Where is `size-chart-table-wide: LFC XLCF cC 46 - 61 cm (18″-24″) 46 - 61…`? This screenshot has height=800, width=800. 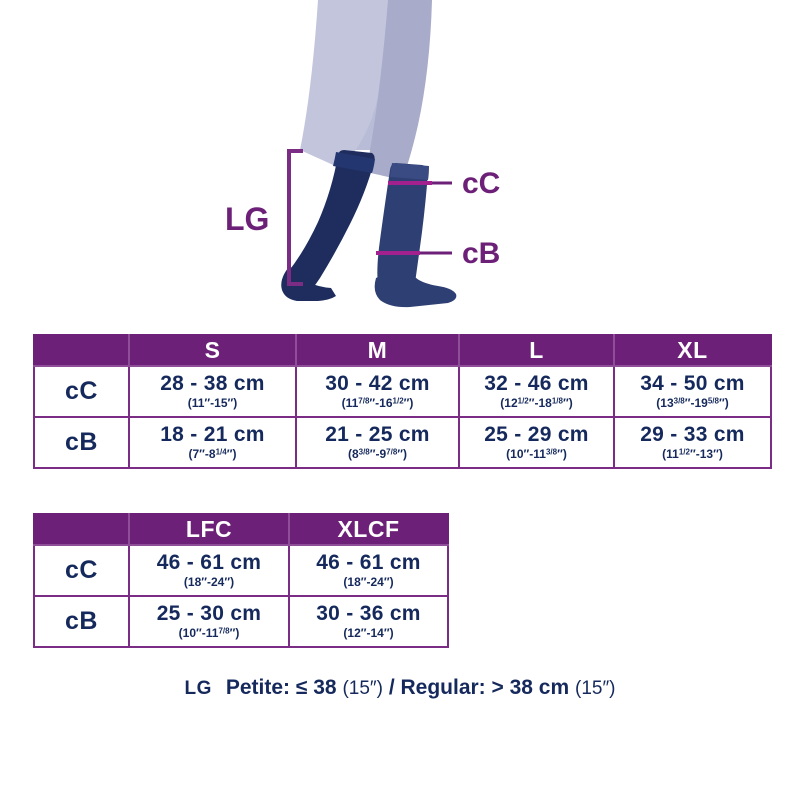 size-chart-table-wide: LFC XLCF cC 46 - 61 cm (18″-24″) 46 - 61… is located at coordinates (241, 580).